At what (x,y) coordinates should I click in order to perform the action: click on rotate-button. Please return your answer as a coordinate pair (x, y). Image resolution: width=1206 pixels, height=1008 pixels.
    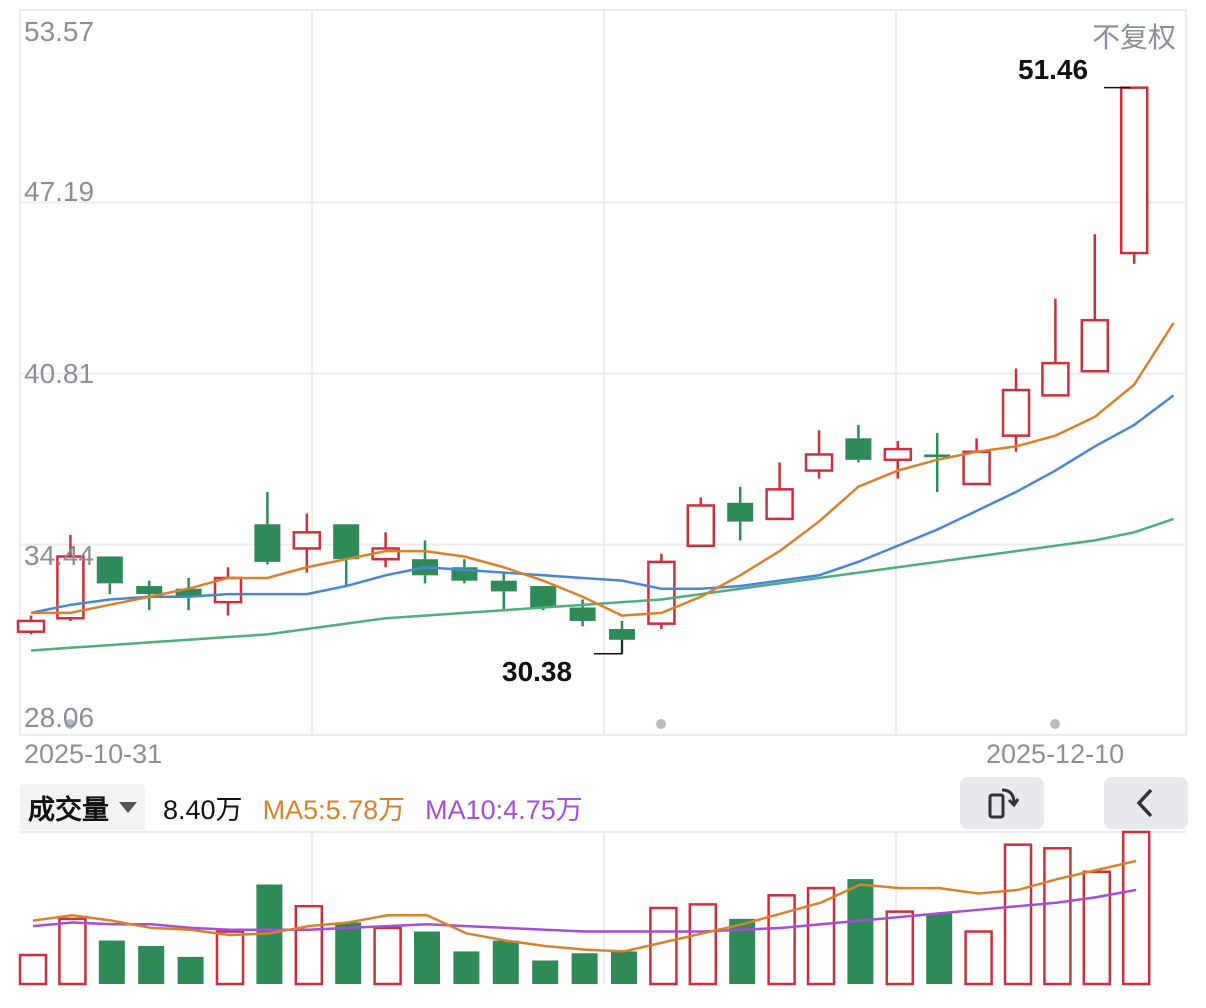
    Looking at the image, I should click on (1002, 803).